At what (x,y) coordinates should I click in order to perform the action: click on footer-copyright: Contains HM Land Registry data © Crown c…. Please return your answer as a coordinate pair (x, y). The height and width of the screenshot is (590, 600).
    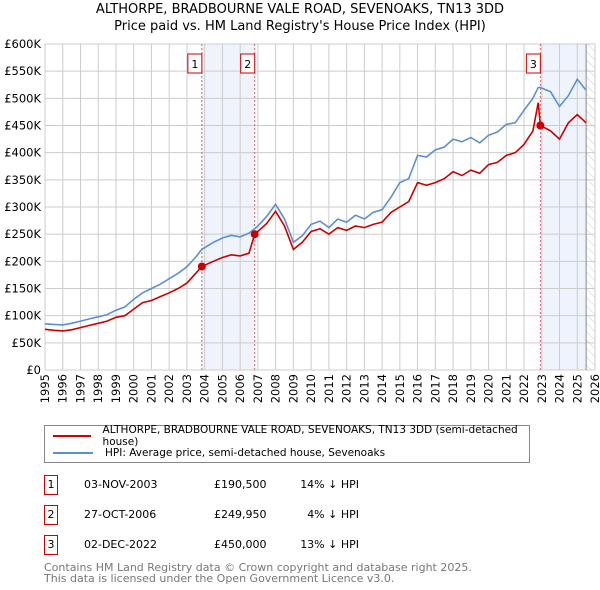
    Looking at the image, I should click on (258, 567).